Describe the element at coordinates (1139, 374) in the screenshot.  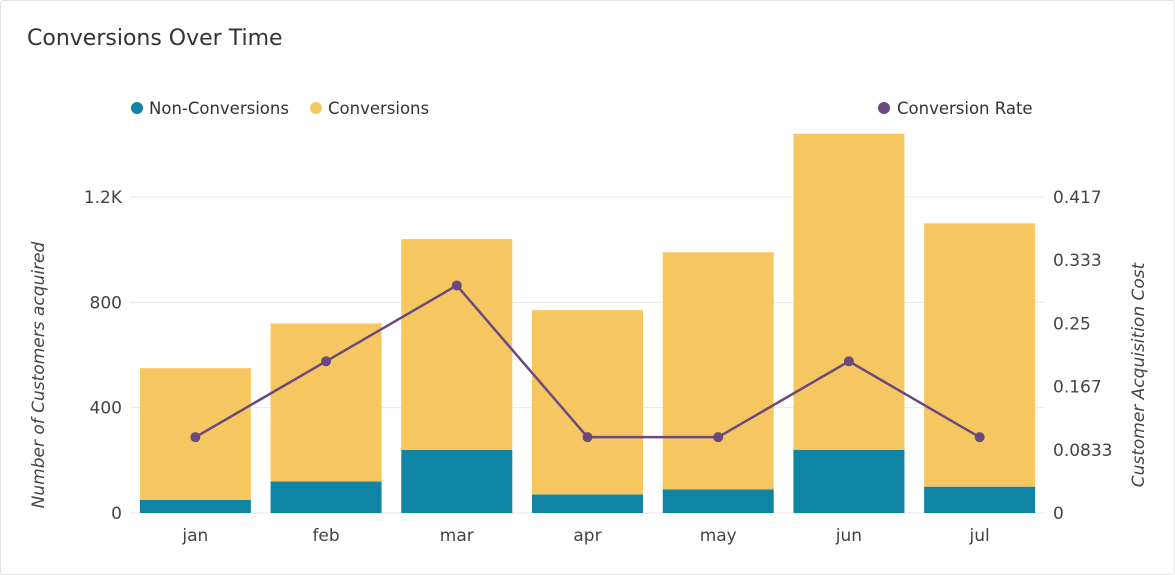
I see `y2-axis-label: Customer Acquisition Cost` at that location.